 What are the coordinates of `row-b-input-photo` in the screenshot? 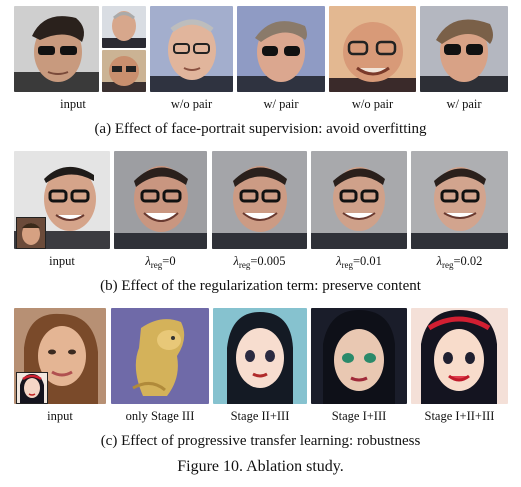 It's located at (62, 200).